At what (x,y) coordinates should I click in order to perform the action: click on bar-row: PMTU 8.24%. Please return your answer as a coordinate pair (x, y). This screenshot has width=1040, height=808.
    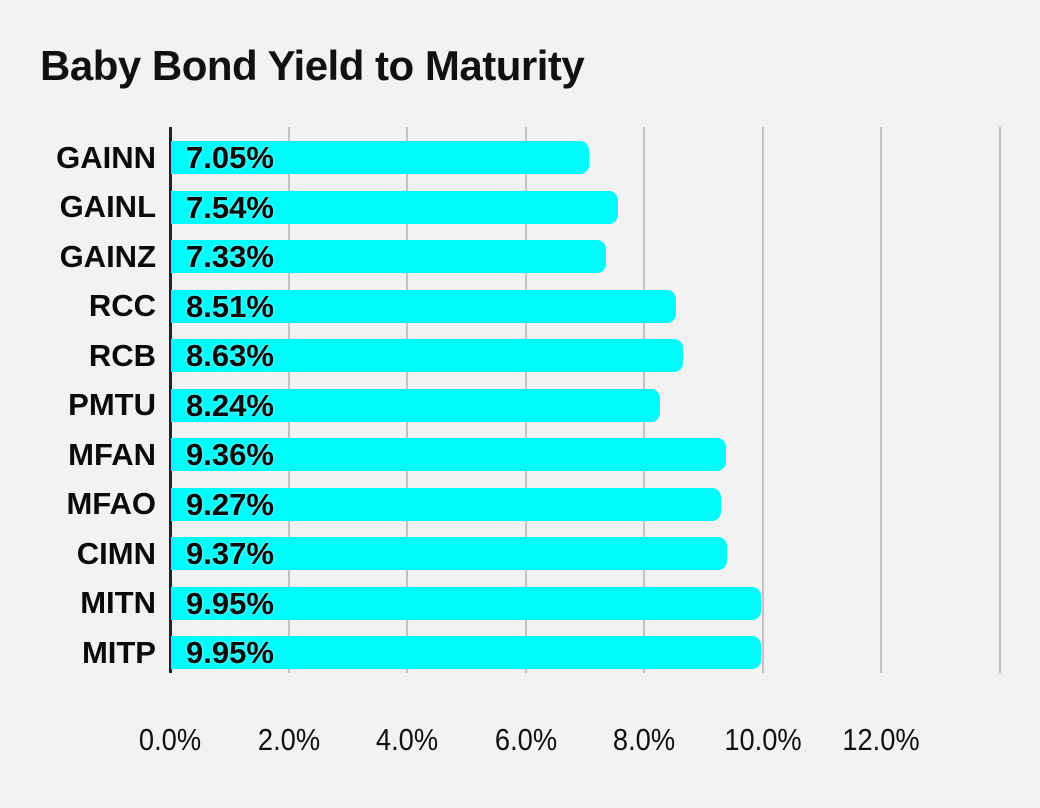
    Looking at the image, I should click on (520, 406).